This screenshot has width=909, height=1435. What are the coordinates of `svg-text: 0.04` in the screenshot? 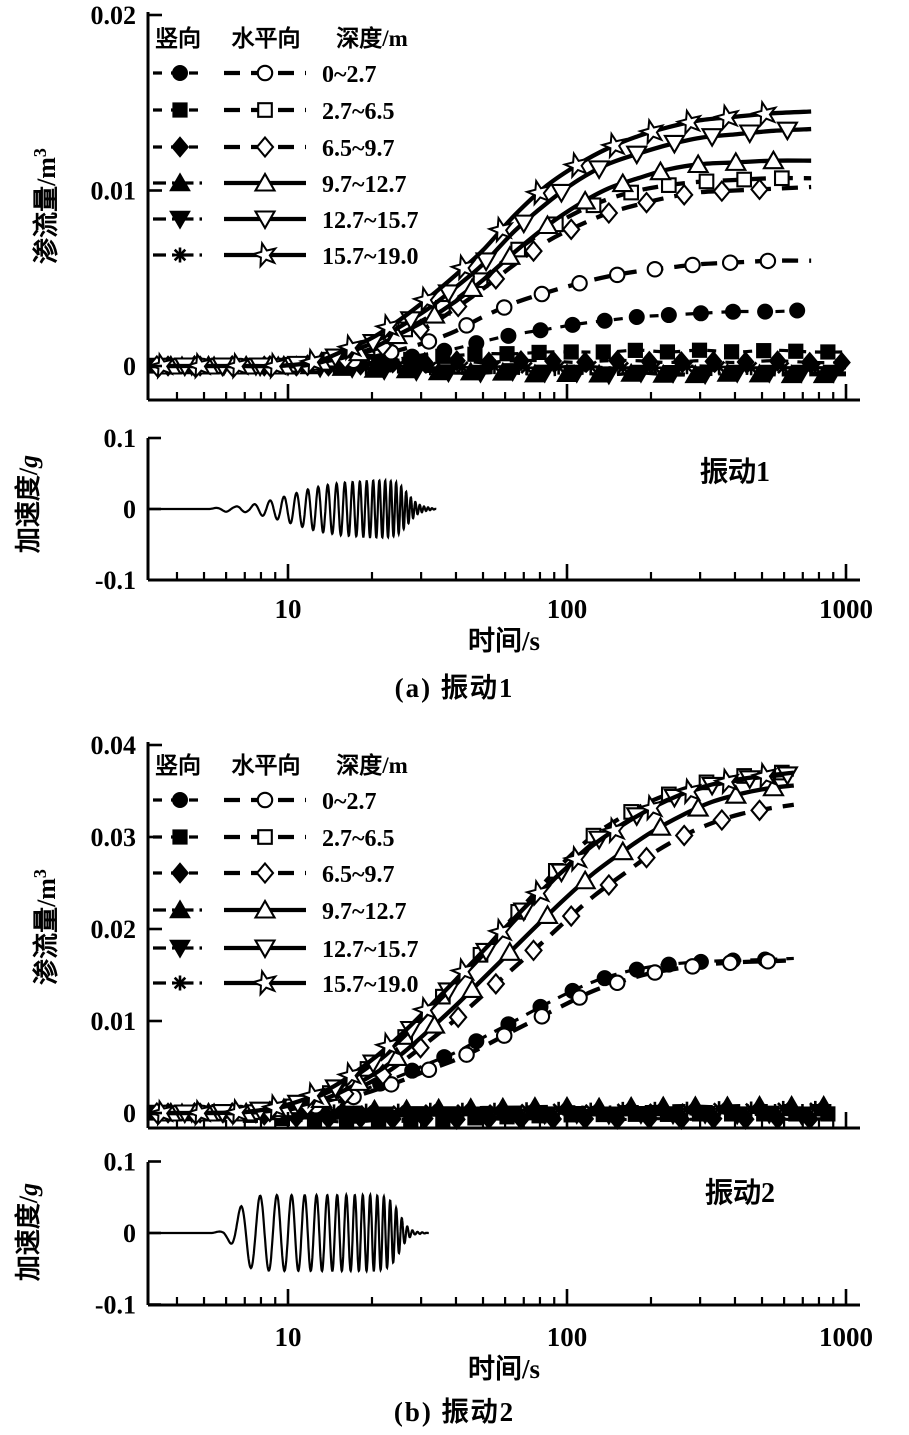 It's located at (114, 745).